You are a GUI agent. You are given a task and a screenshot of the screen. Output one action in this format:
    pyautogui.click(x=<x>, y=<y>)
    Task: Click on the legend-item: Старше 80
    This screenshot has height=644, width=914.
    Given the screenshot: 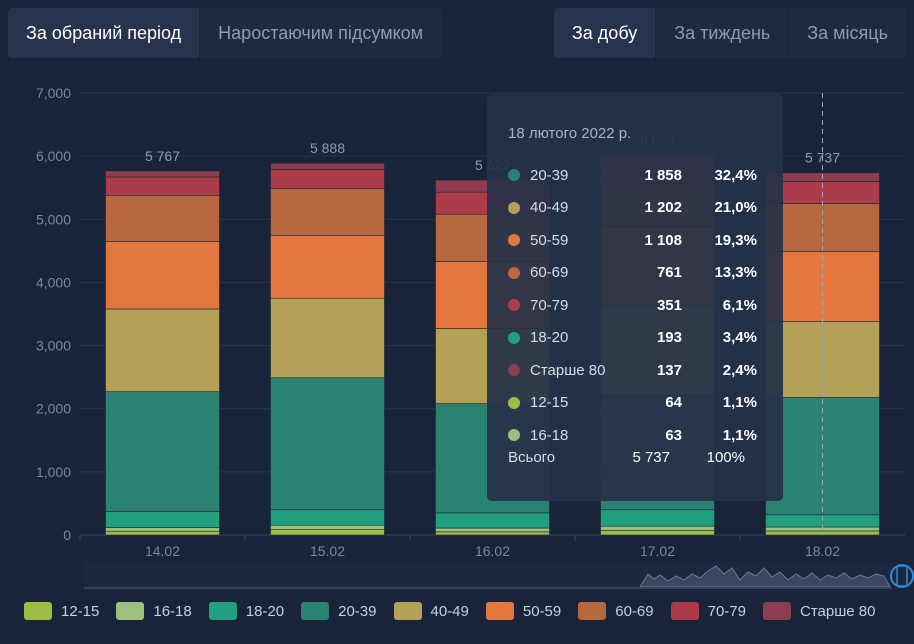 What is the action you would take?
    pyautogui.click(x=819, y=611)
    